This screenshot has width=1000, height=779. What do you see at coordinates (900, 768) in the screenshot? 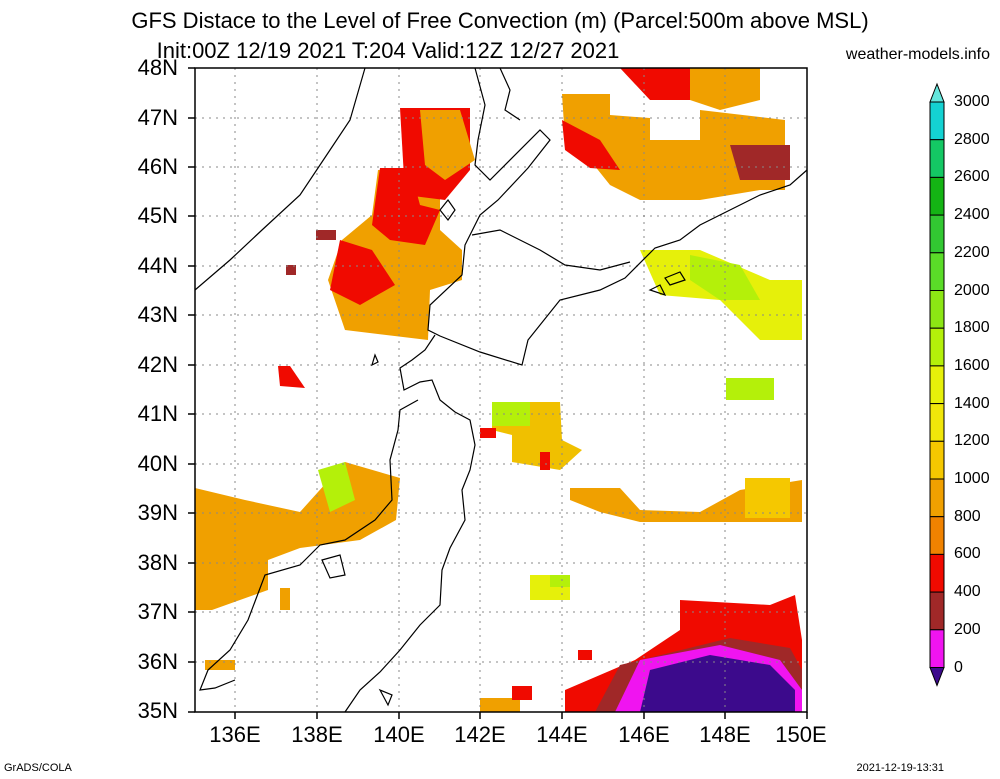
I see `footer-timestamp: 2021-12-19-13:31` at bounding box center [900, 768].